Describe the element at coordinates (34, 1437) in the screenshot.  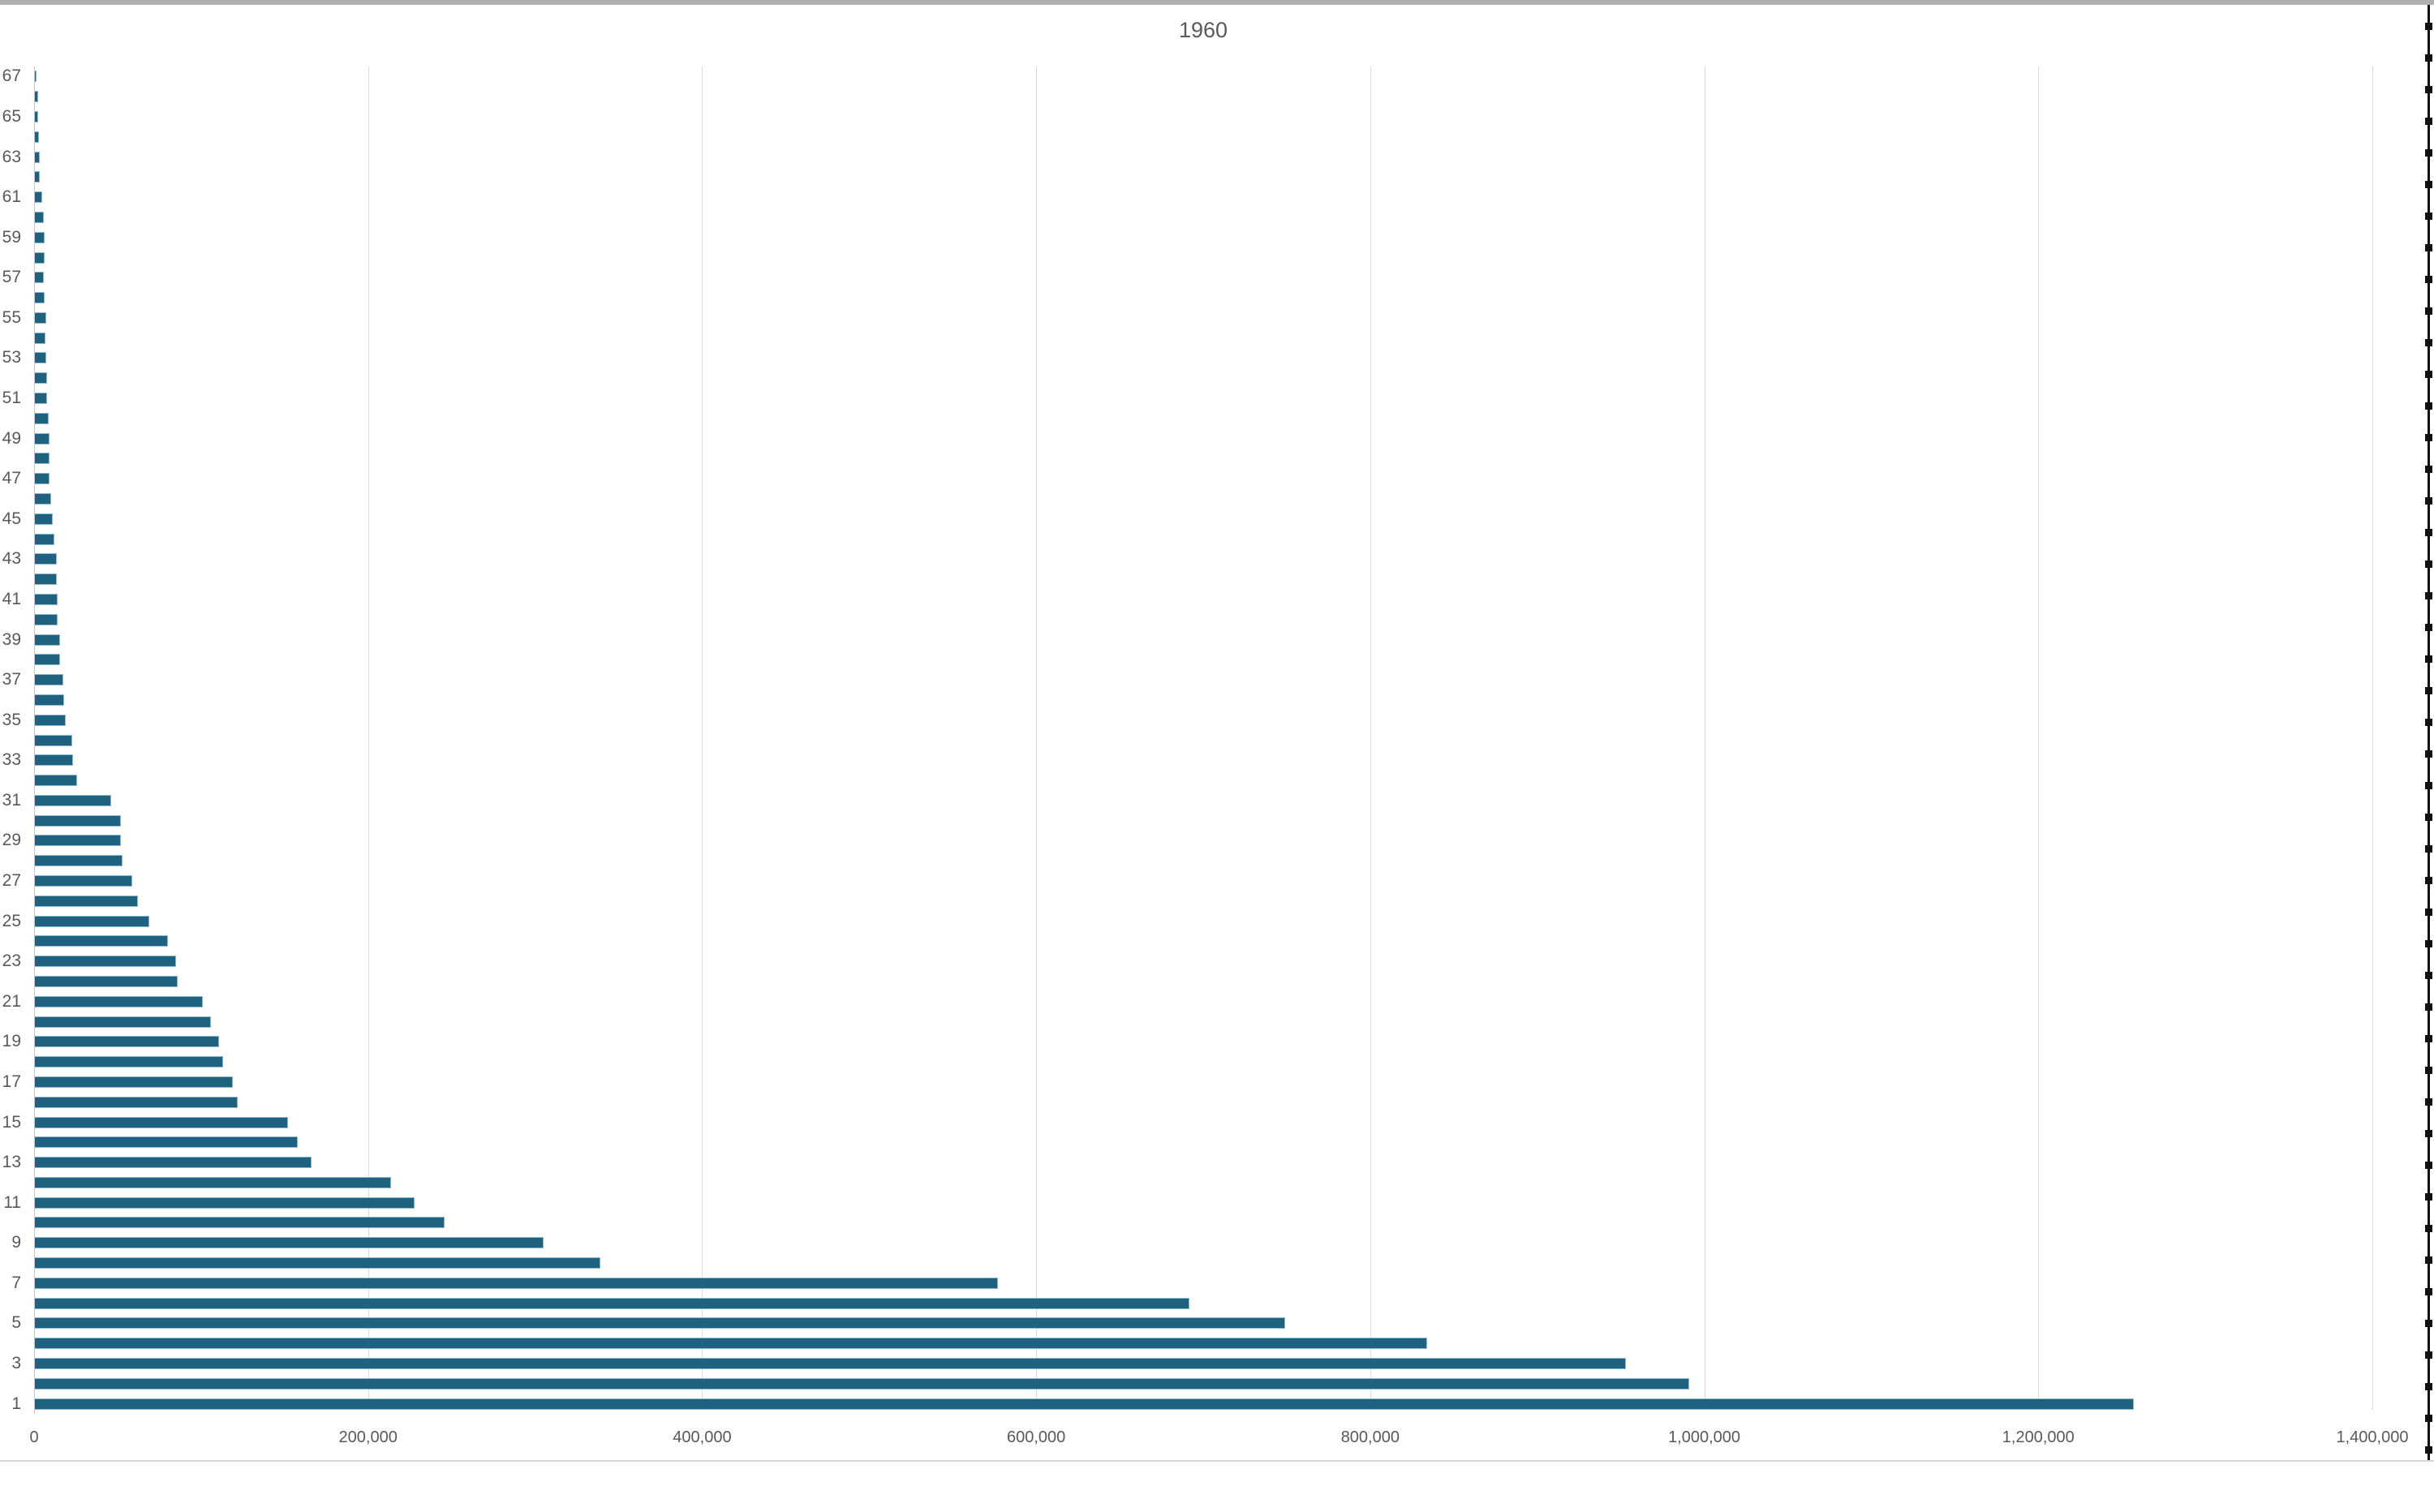
I see `x-tick-label: 0` at that location.